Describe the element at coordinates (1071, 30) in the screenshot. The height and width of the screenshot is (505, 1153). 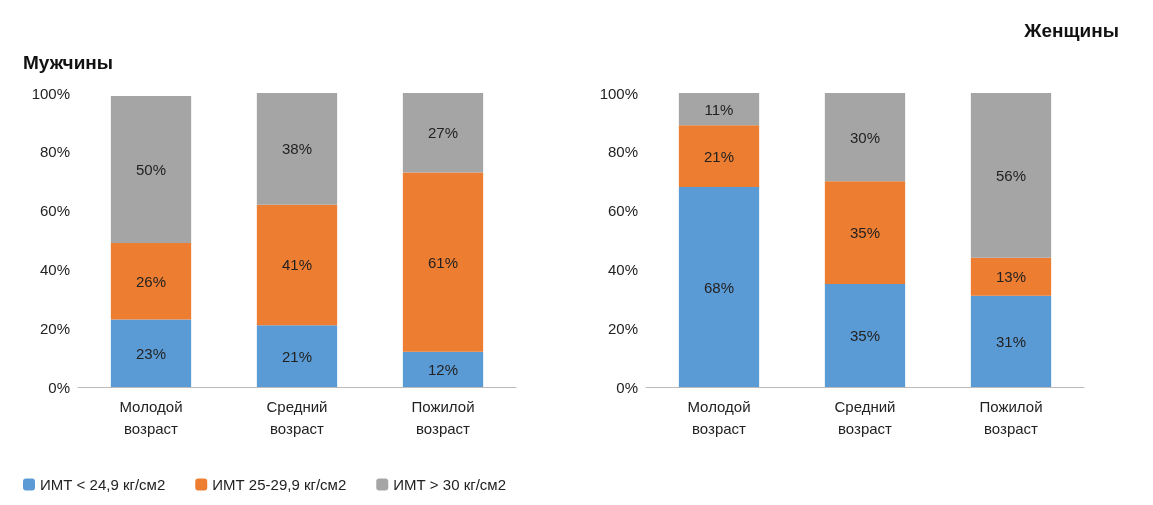
I see `chart-title: Женщины` at that location.